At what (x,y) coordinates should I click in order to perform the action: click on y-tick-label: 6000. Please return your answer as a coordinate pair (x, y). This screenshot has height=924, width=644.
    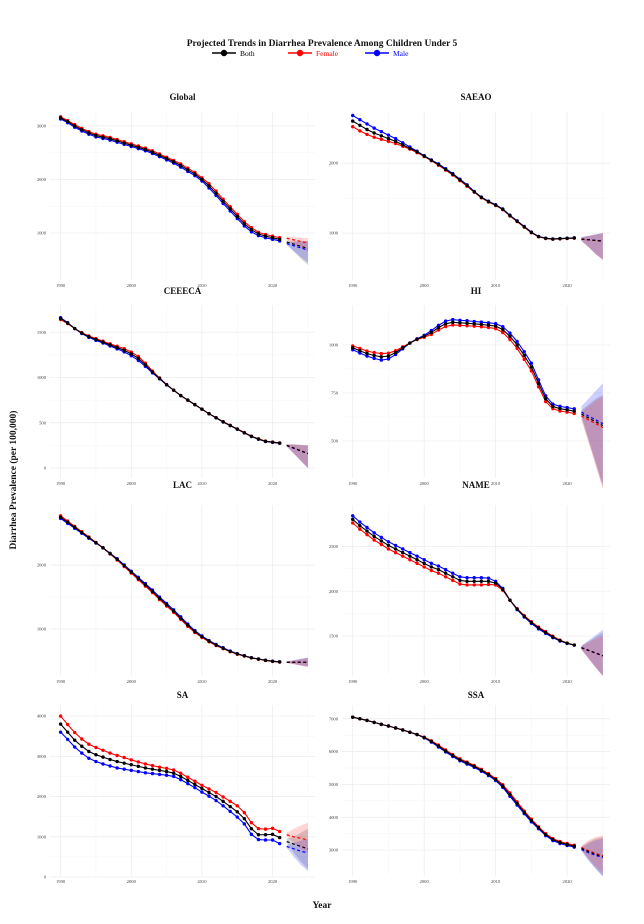
    Looking at the image, I should click on (334, 751).